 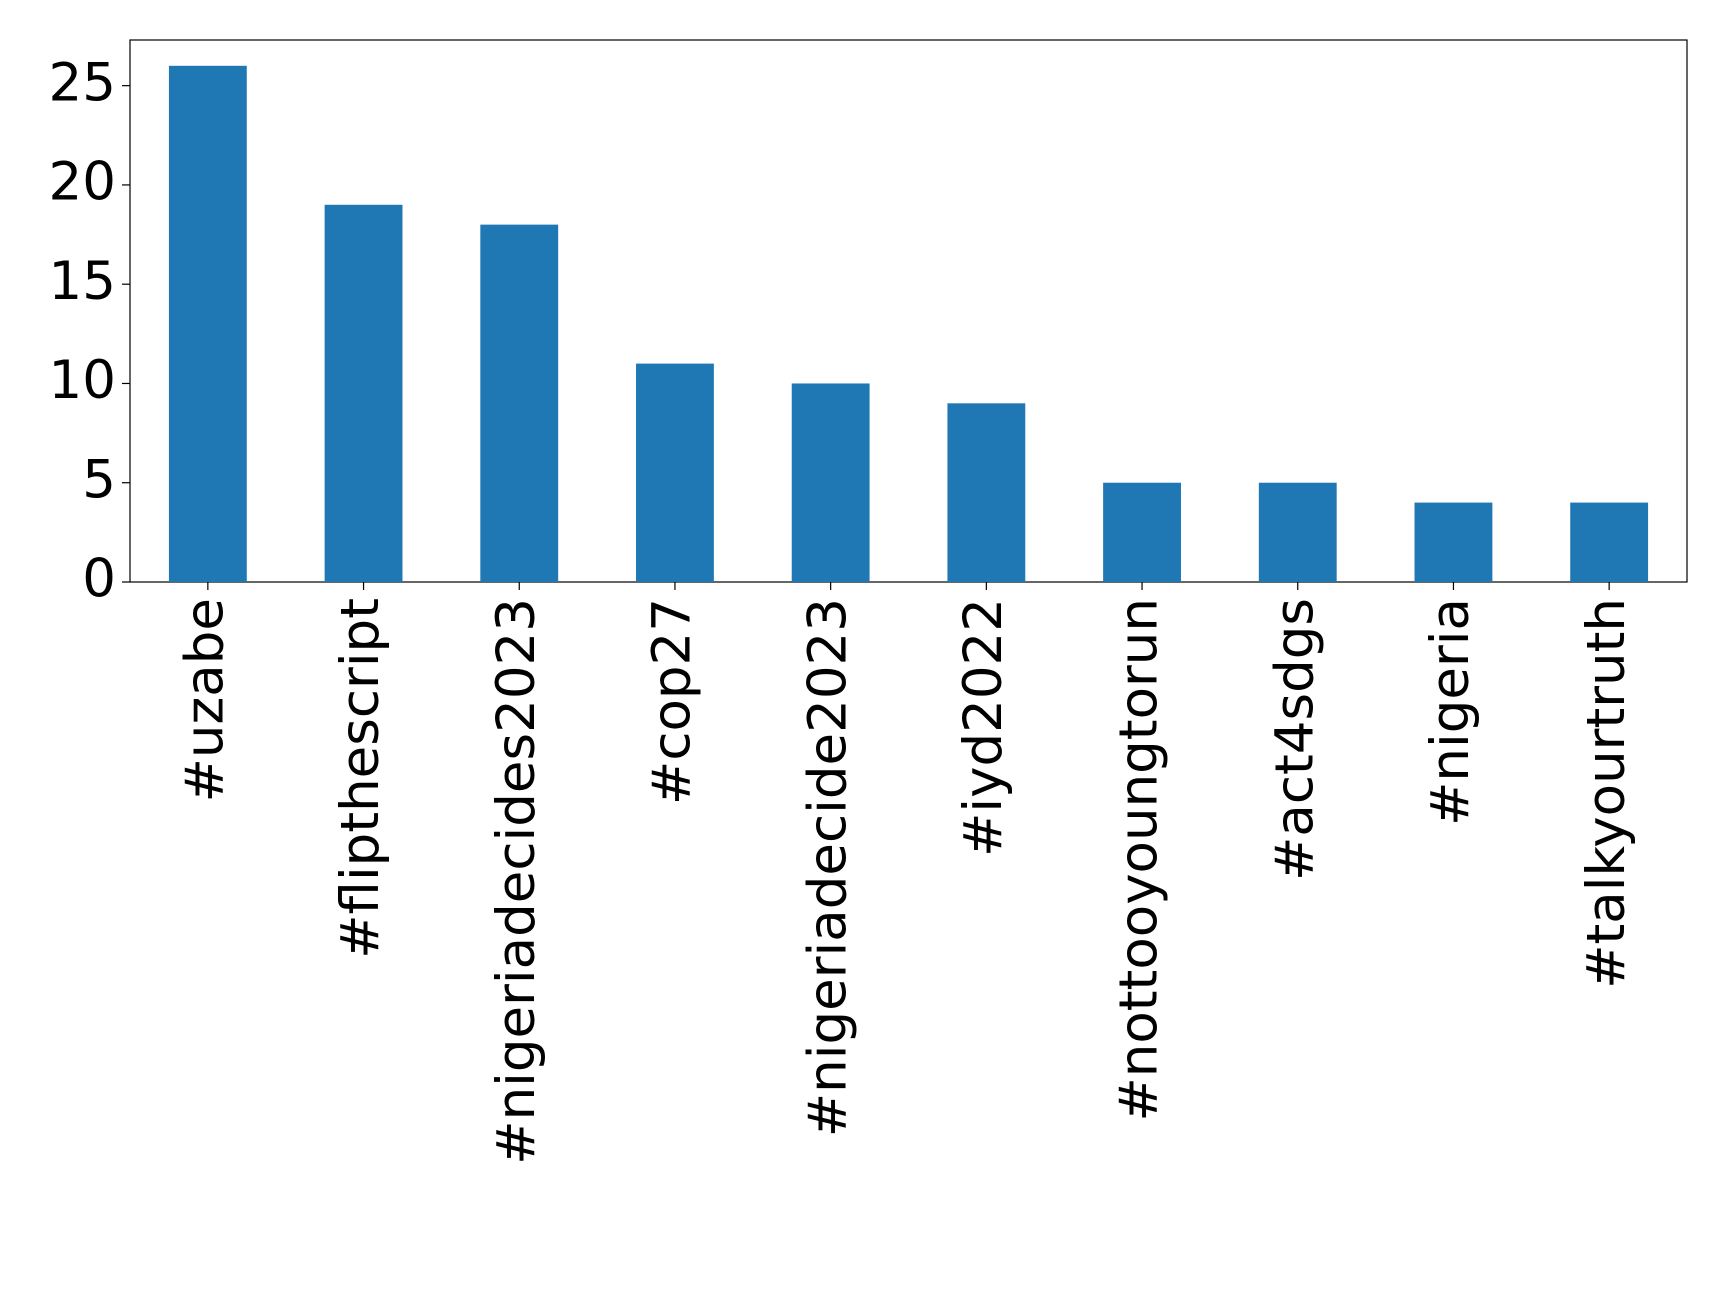 I want to click on x-tick-label: #flipthescript, so click(x=360, y=778).